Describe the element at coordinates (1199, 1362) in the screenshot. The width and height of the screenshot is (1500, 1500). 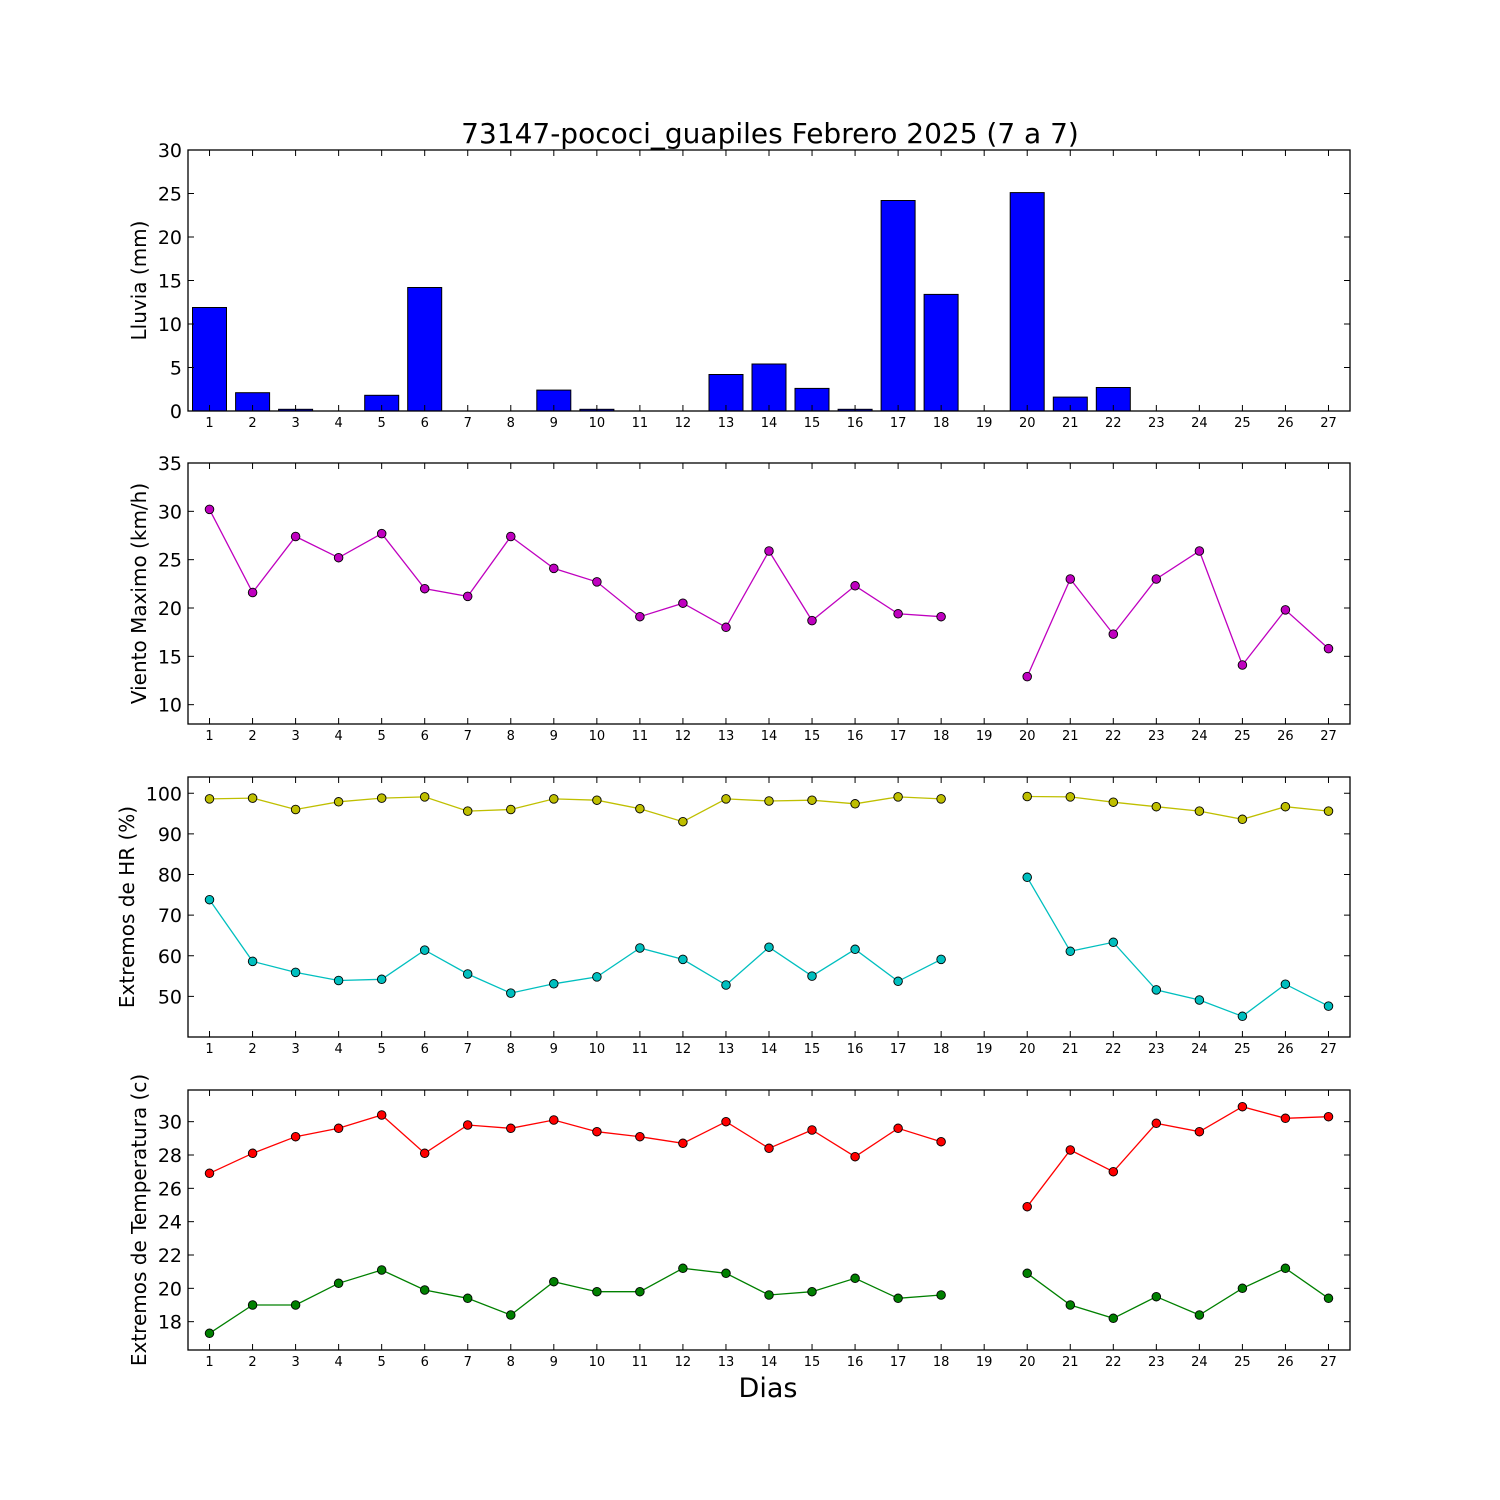
I see `xtick-label-4: 24` at that location.